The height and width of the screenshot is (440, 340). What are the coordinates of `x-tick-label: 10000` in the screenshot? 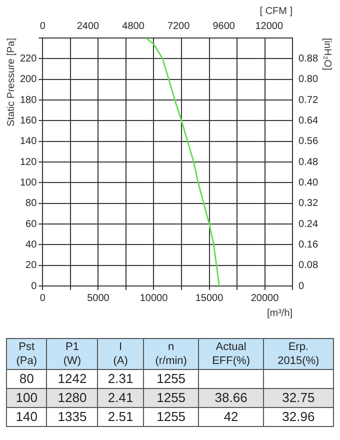 It's located at (154, 298).